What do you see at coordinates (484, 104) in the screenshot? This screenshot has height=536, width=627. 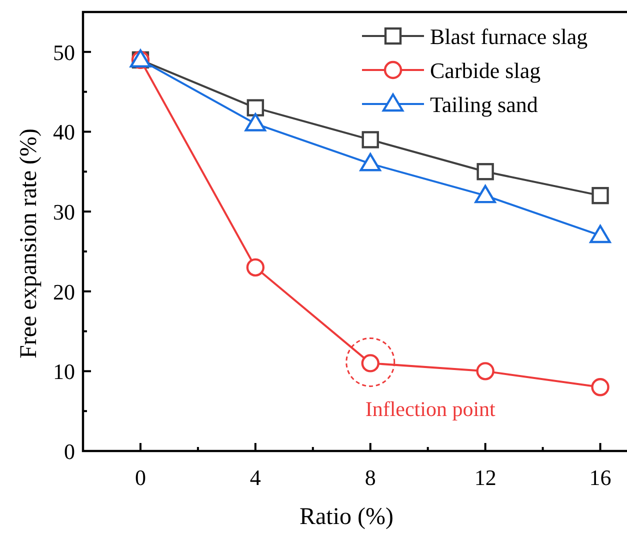 I see `legend-label: Tailing sand` at bounding box center [484, 104].